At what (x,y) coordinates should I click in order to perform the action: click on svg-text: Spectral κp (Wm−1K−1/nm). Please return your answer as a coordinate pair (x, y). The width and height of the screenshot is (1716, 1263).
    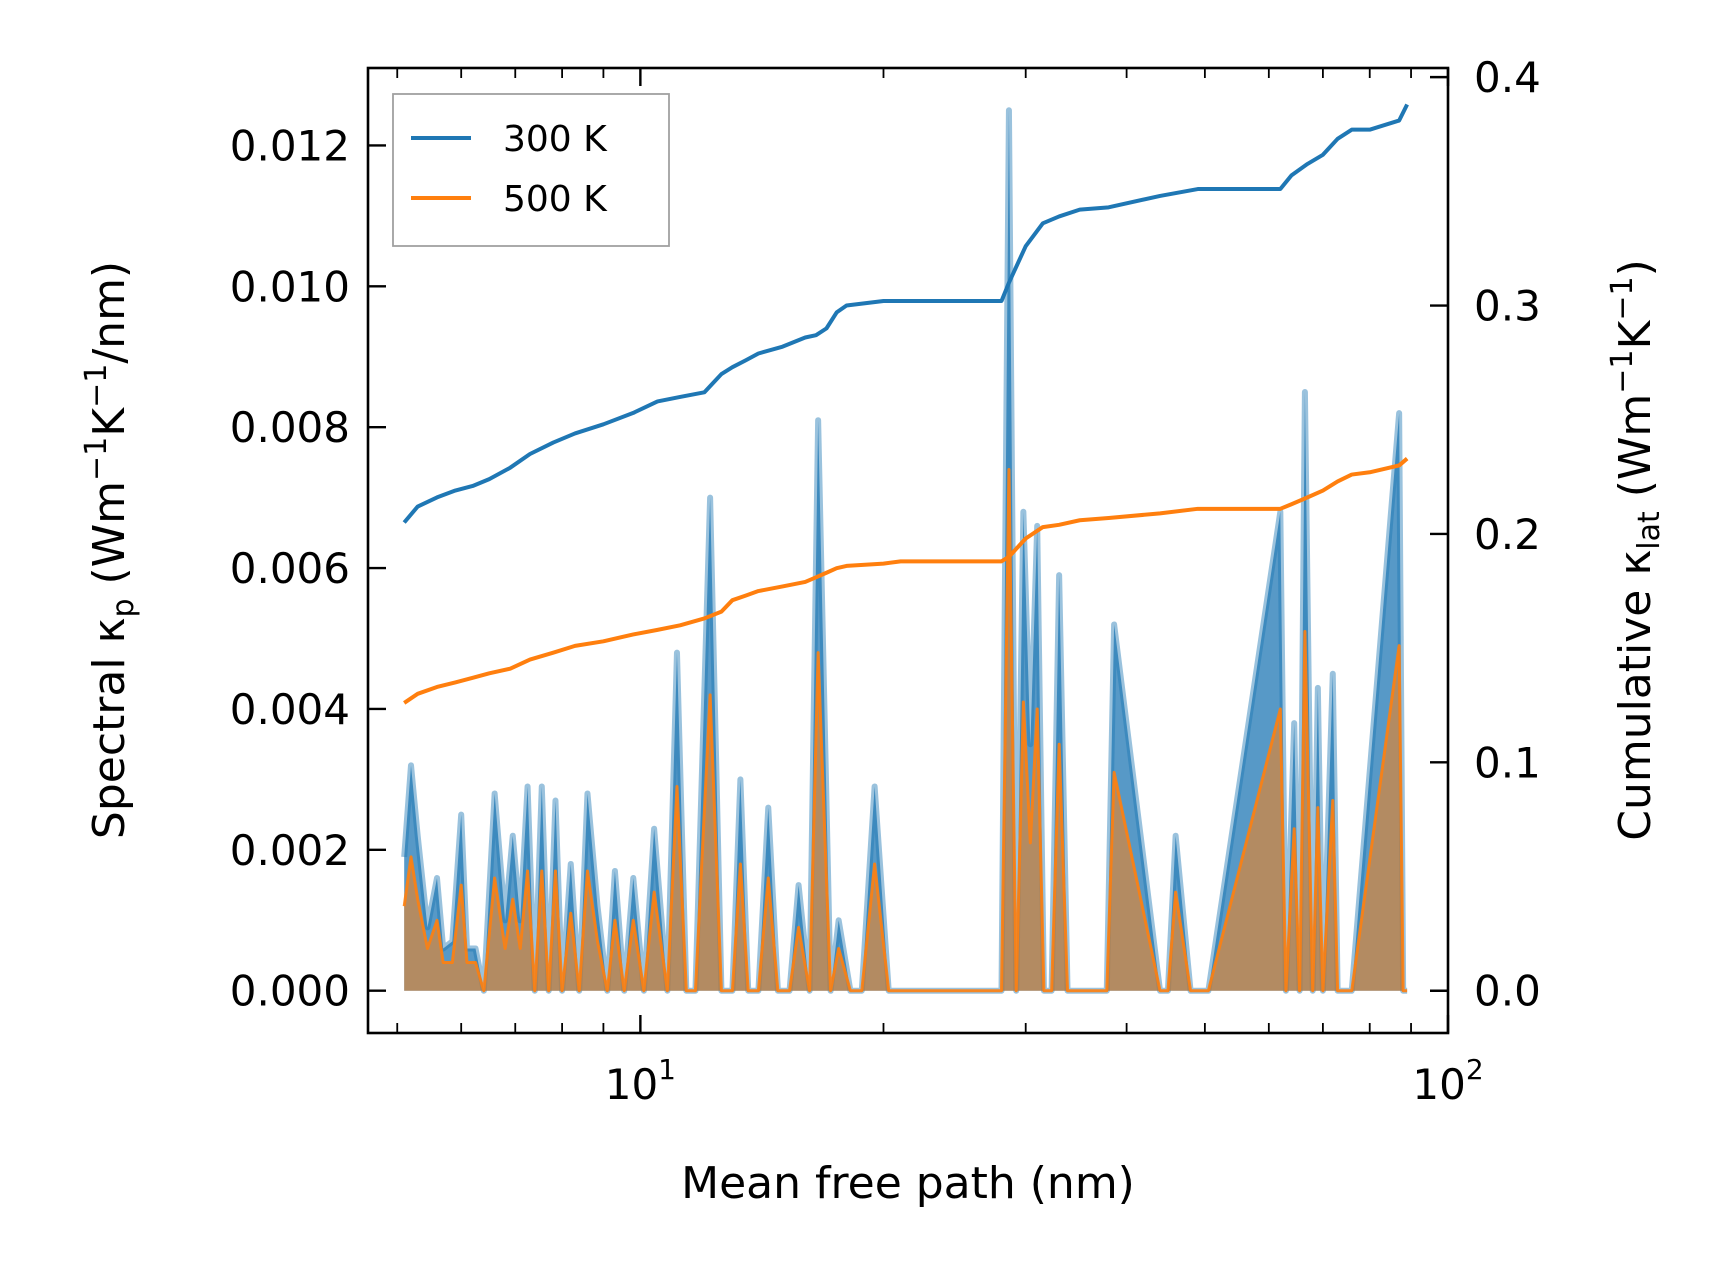
    Looking at the image, I should click on (110, 550).